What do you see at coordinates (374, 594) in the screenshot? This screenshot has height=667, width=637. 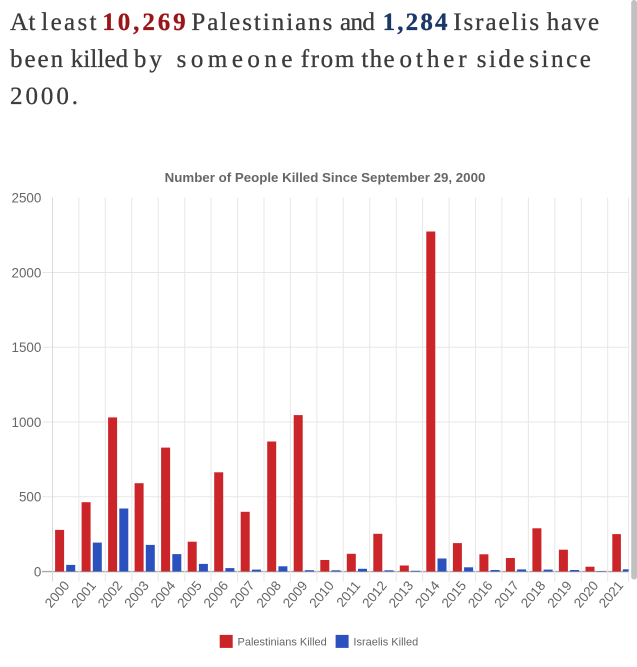 I see `svg-text: 2012` at bounding box center [374, 594].